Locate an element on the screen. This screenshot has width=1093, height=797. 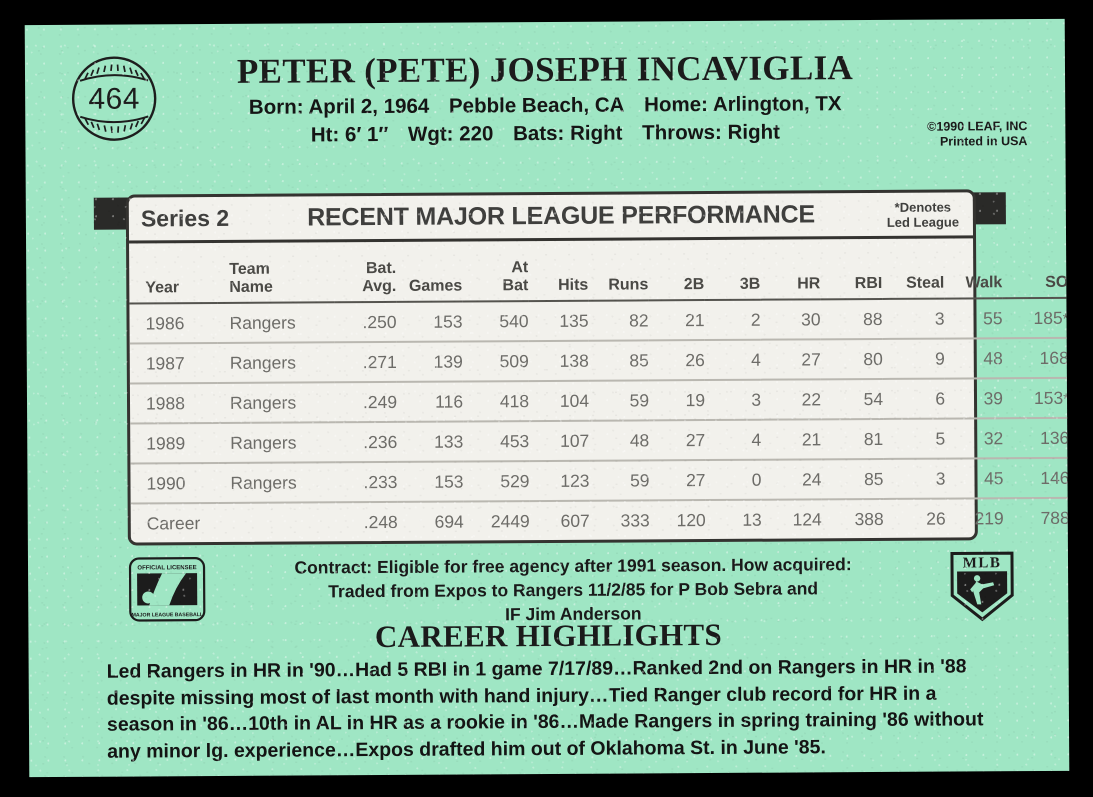
cell-rbi: 81 is located at coordinates (852, 439).